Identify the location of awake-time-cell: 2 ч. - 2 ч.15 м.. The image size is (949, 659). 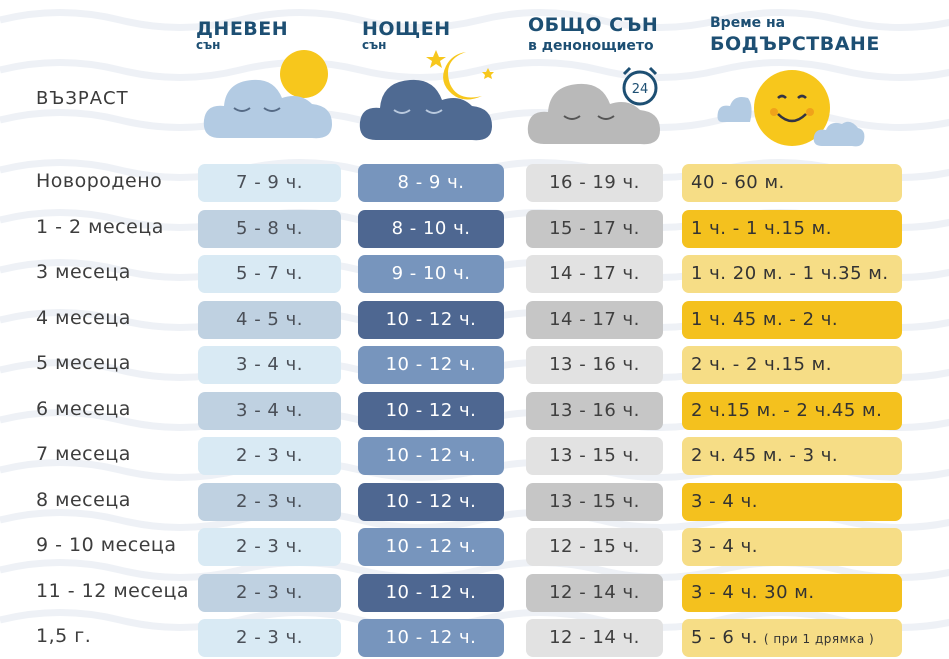
(792, 365).